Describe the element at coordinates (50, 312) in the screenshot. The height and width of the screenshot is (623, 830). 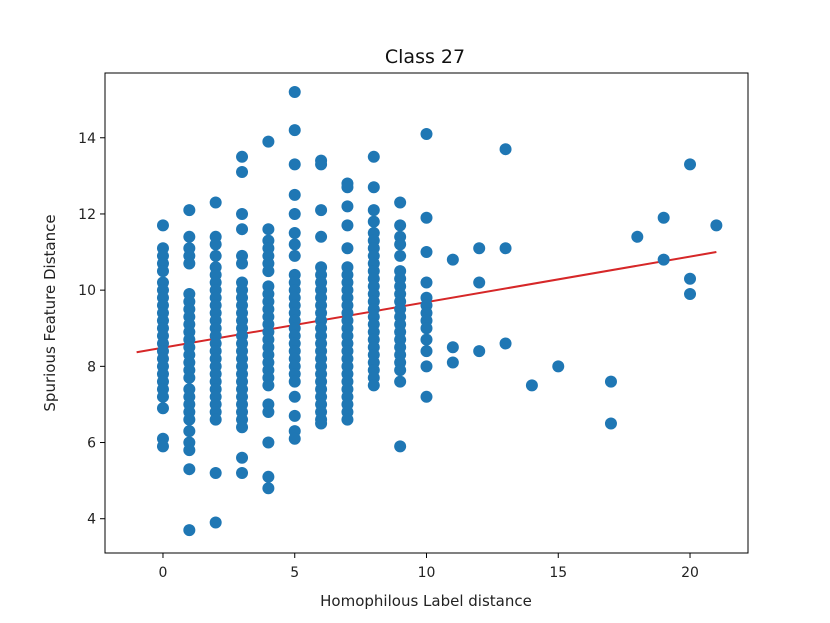
I see `y-axis-label: Spurious Feature Distance` at that location.